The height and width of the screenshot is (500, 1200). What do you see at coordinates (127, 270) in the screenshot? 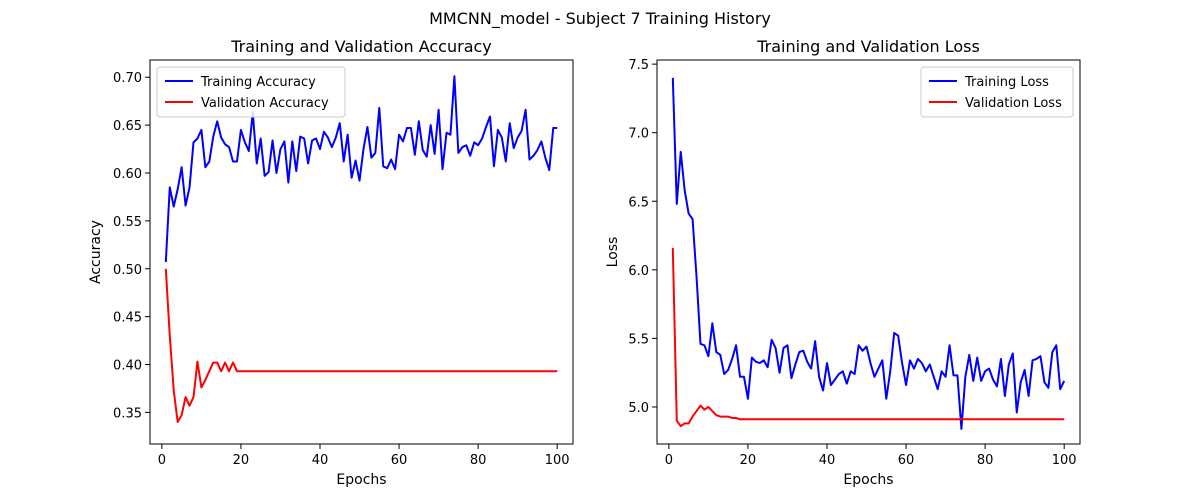
I see `y-tick-label: 0.50` at bounding box center [127, 270].